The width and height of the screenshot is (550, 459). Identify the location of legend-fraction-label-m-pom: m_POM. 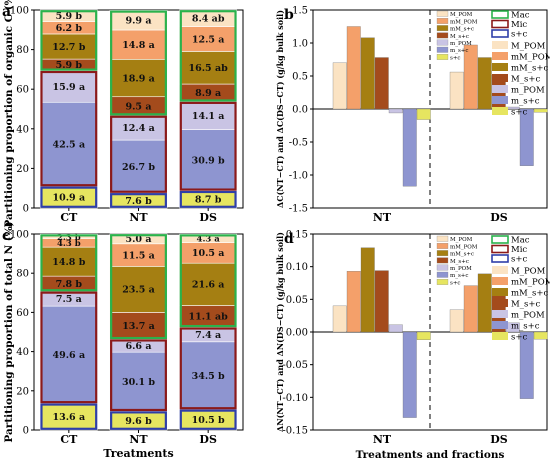
(528, 316).